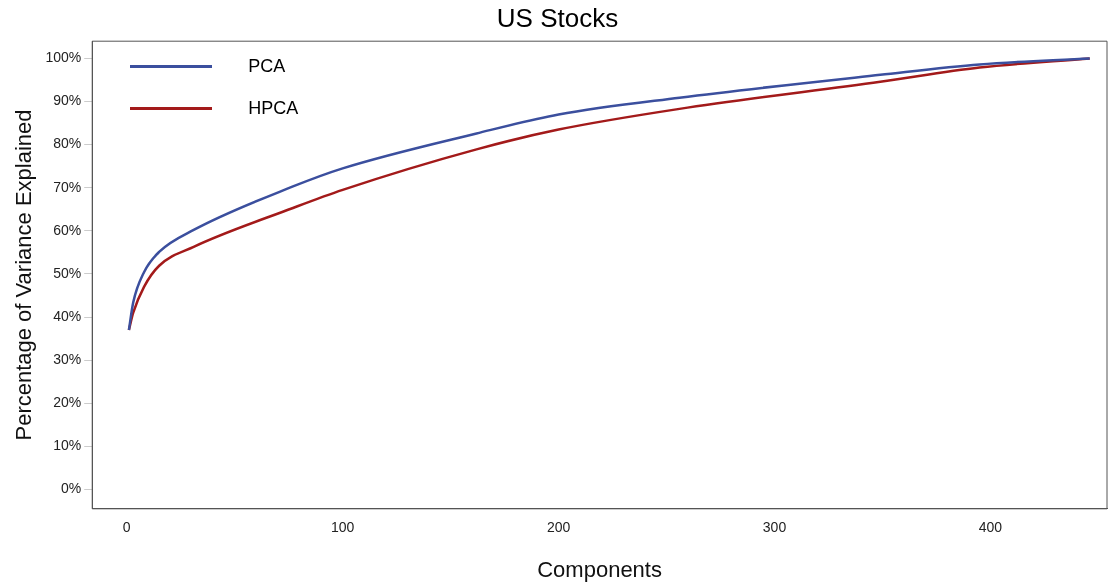 Image resolution: width=1117 pixels, height=588 pixels. What do you see at coordinates (67, 358) in the screenshot?
I see `y-tick-label: 30%` at bounding box center [67, 358].